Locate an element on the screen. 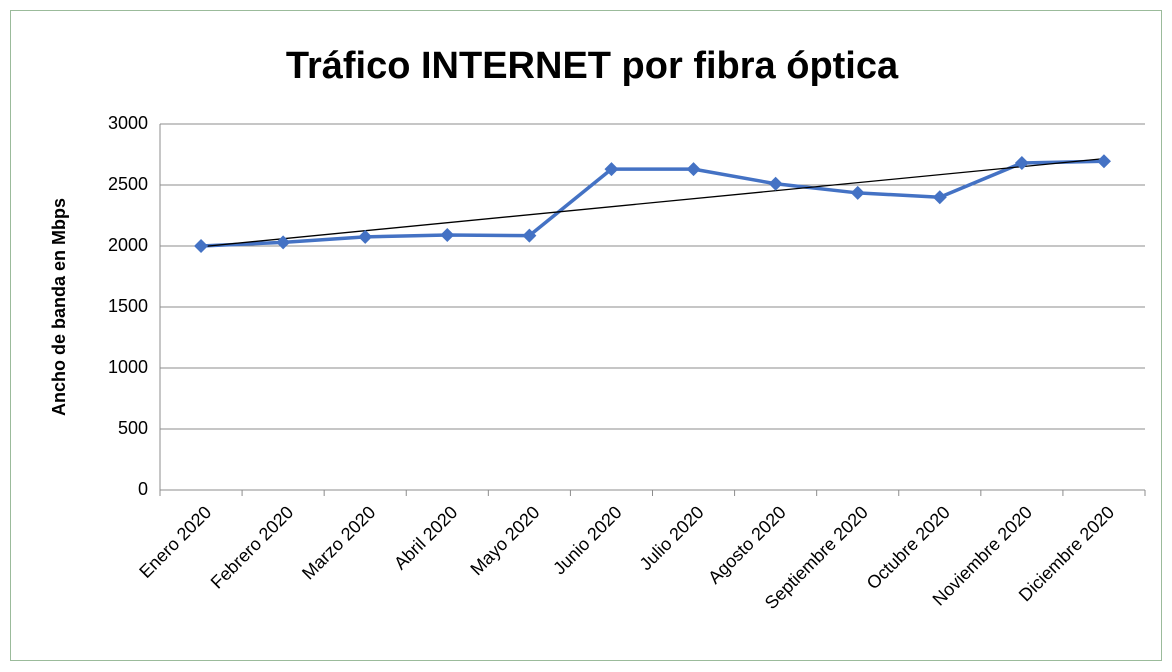 This screenshot has height=672, width=1172. y-tick-label: 1000 is located at coordinates (128, 367).